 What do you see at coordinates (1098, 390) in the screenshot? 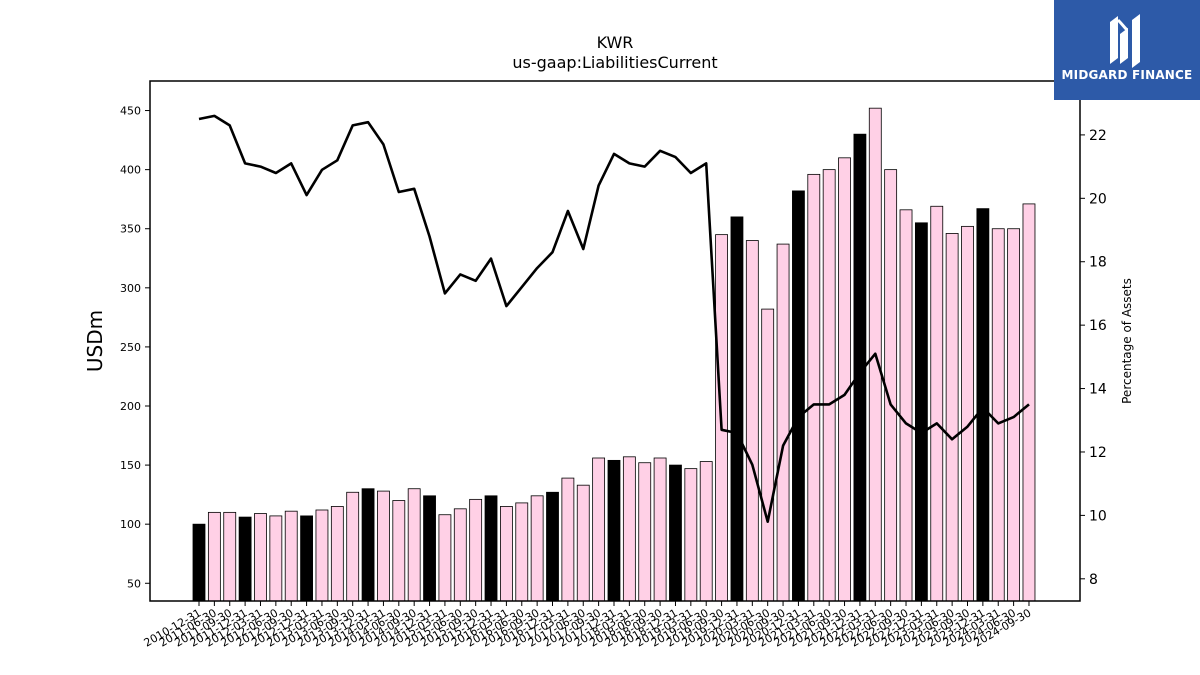
I see `y2-tick-label: 14` at bounding box center [1098, 390].